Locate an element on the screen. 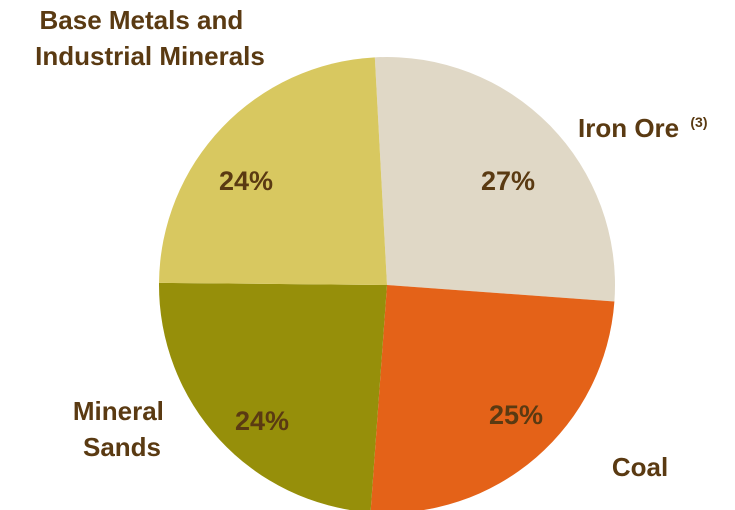 This screenshot has width=735, height=510. category-label-base-metals: Base Metals and Industrial Minerals is located at coordinates (150, 38).